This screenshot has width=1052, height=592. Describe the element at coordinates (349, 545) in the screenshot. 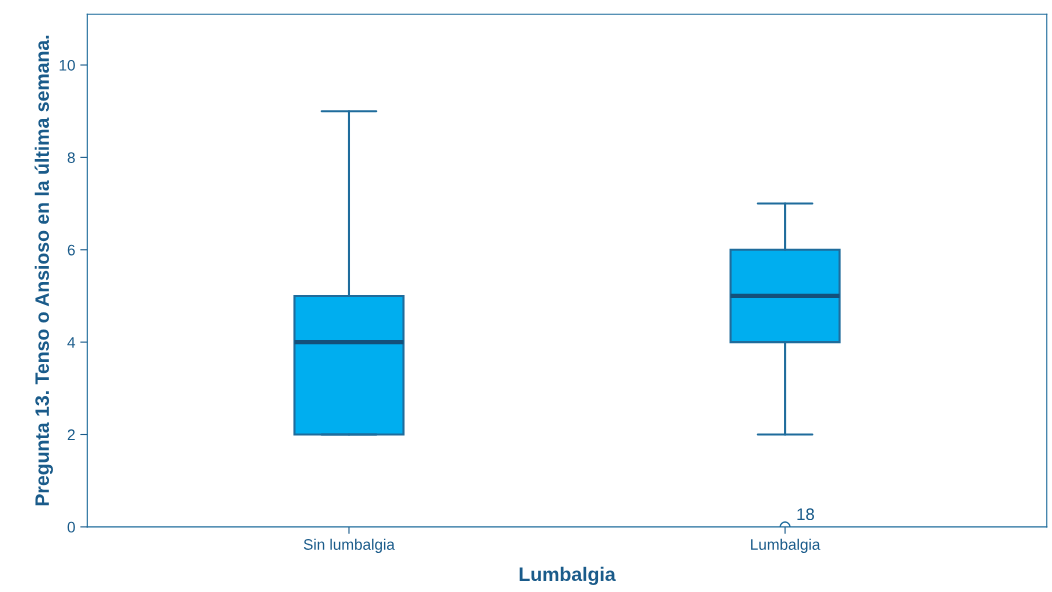

I see `x-tick-label: Sin lumbalgia` at that location.